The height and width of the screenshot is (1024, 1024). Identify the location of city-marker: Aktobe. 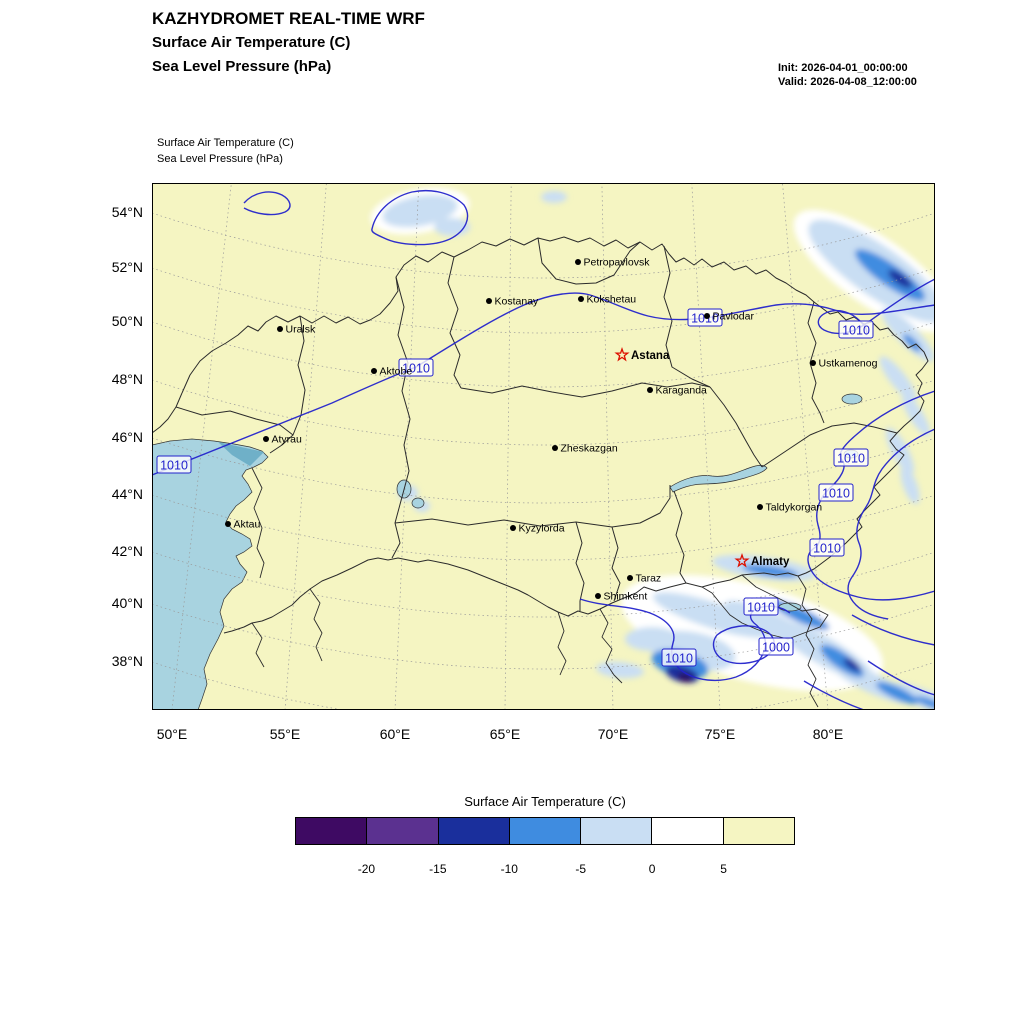
(391, 372).